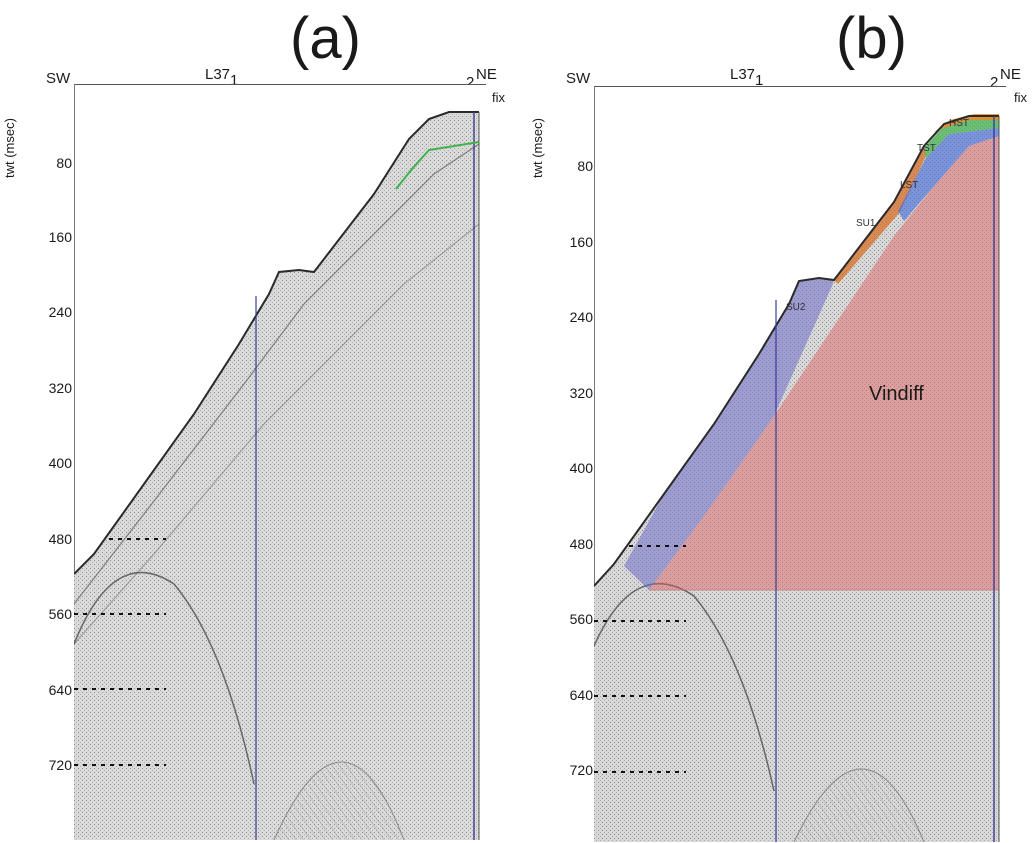  Describe the element at coordinates (581, 242) in the screenshot. I see `panel-b-tick: 160` at that location.